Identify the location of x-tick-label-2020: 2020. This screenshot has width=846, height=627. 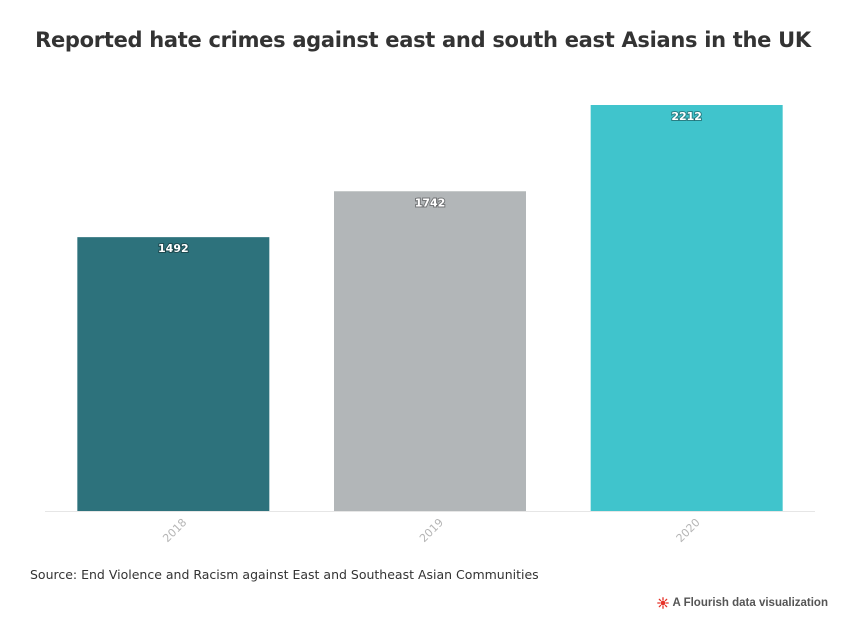
(688, 530).